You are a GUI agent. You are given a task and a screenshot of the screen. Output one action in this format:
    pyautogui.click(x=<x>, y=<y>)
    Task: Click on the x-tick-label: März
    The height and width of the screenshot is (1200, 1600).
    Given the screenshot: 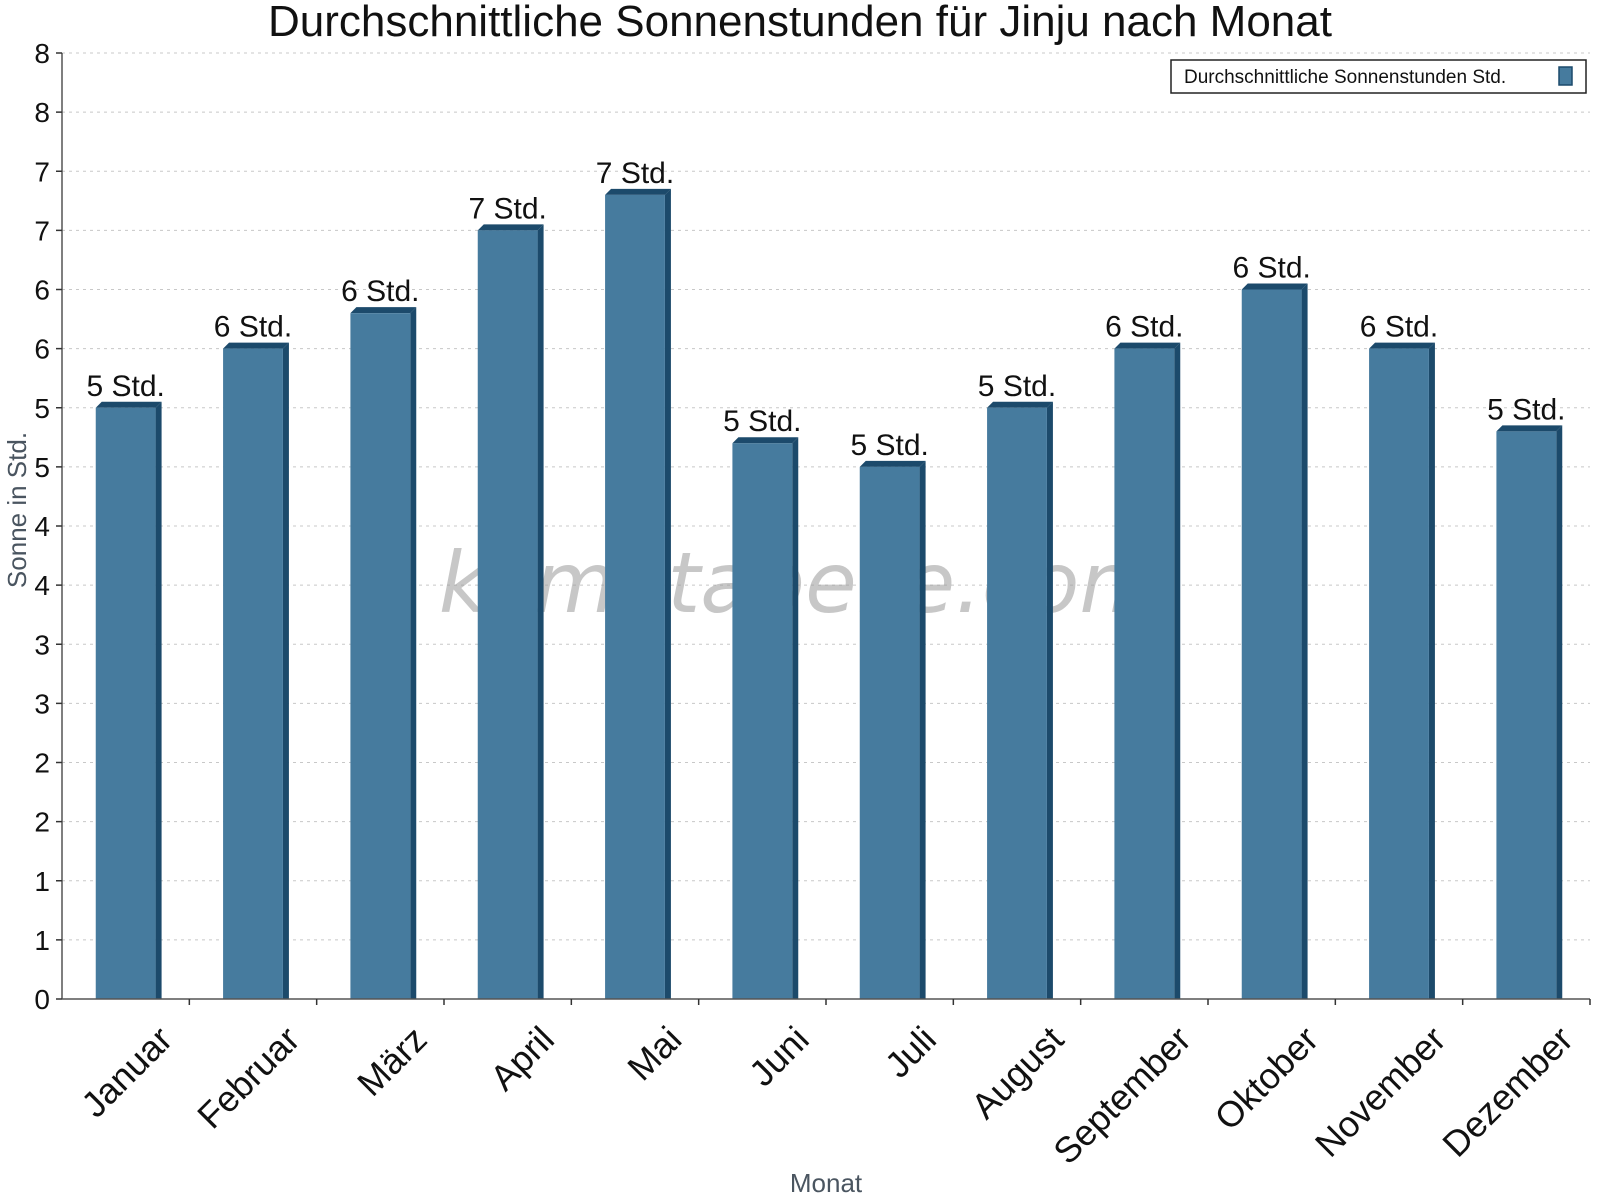 What is the action you would take?
    pyautogui.click(x=392, y=1061)
    